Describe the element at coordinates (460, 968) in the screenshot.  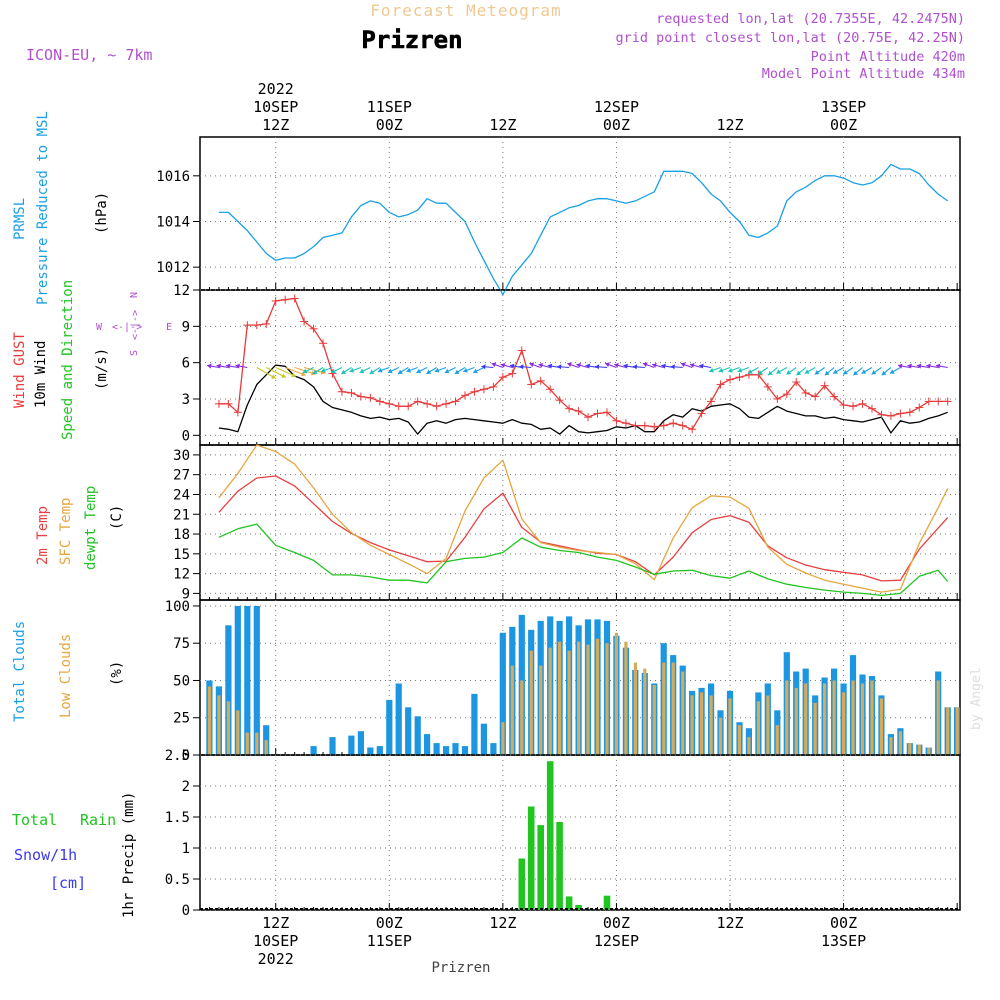
I see `footer-city: Prizren` at that location.